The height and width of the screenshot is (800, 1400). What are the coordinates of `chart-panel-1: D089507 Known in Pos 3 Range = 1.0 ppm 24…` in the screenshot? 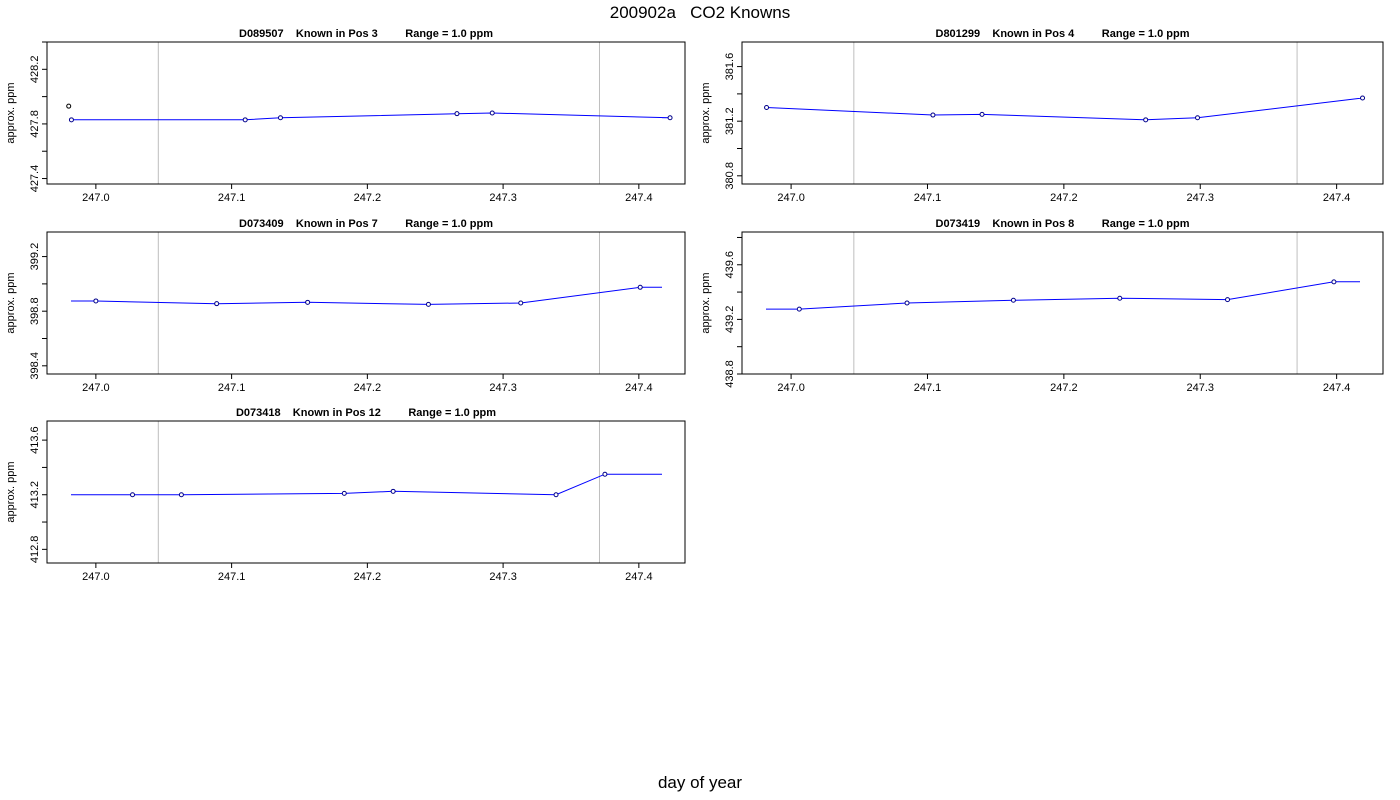 It's located at (345, 116).